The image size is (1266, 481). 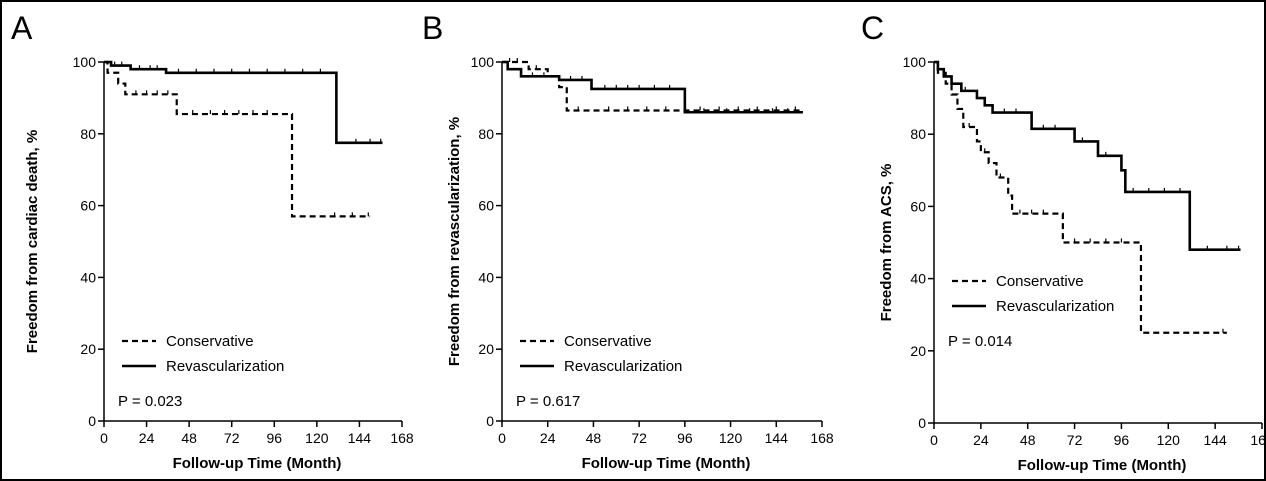 What do you see at coordinates (872, 28) in the screenshot?
I see `panel-letter: C` at bounding box center [872, 28].